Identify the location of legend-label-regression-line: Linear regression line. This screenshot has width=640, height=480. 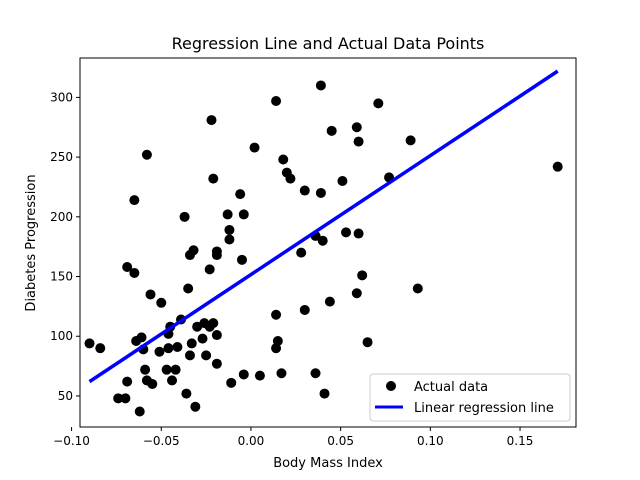
(484, 408).